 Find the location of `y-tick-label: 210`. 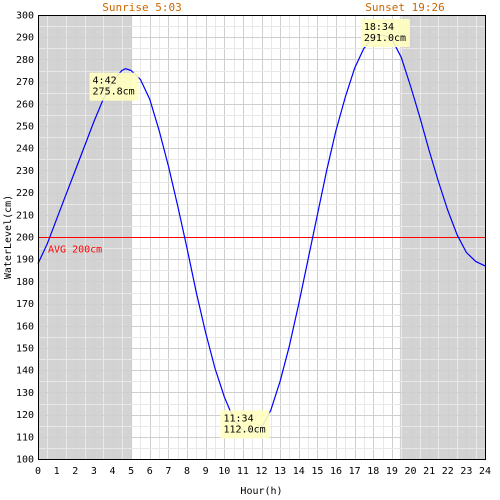

y-tick-label: 210 is located at coordinates (25, 215).